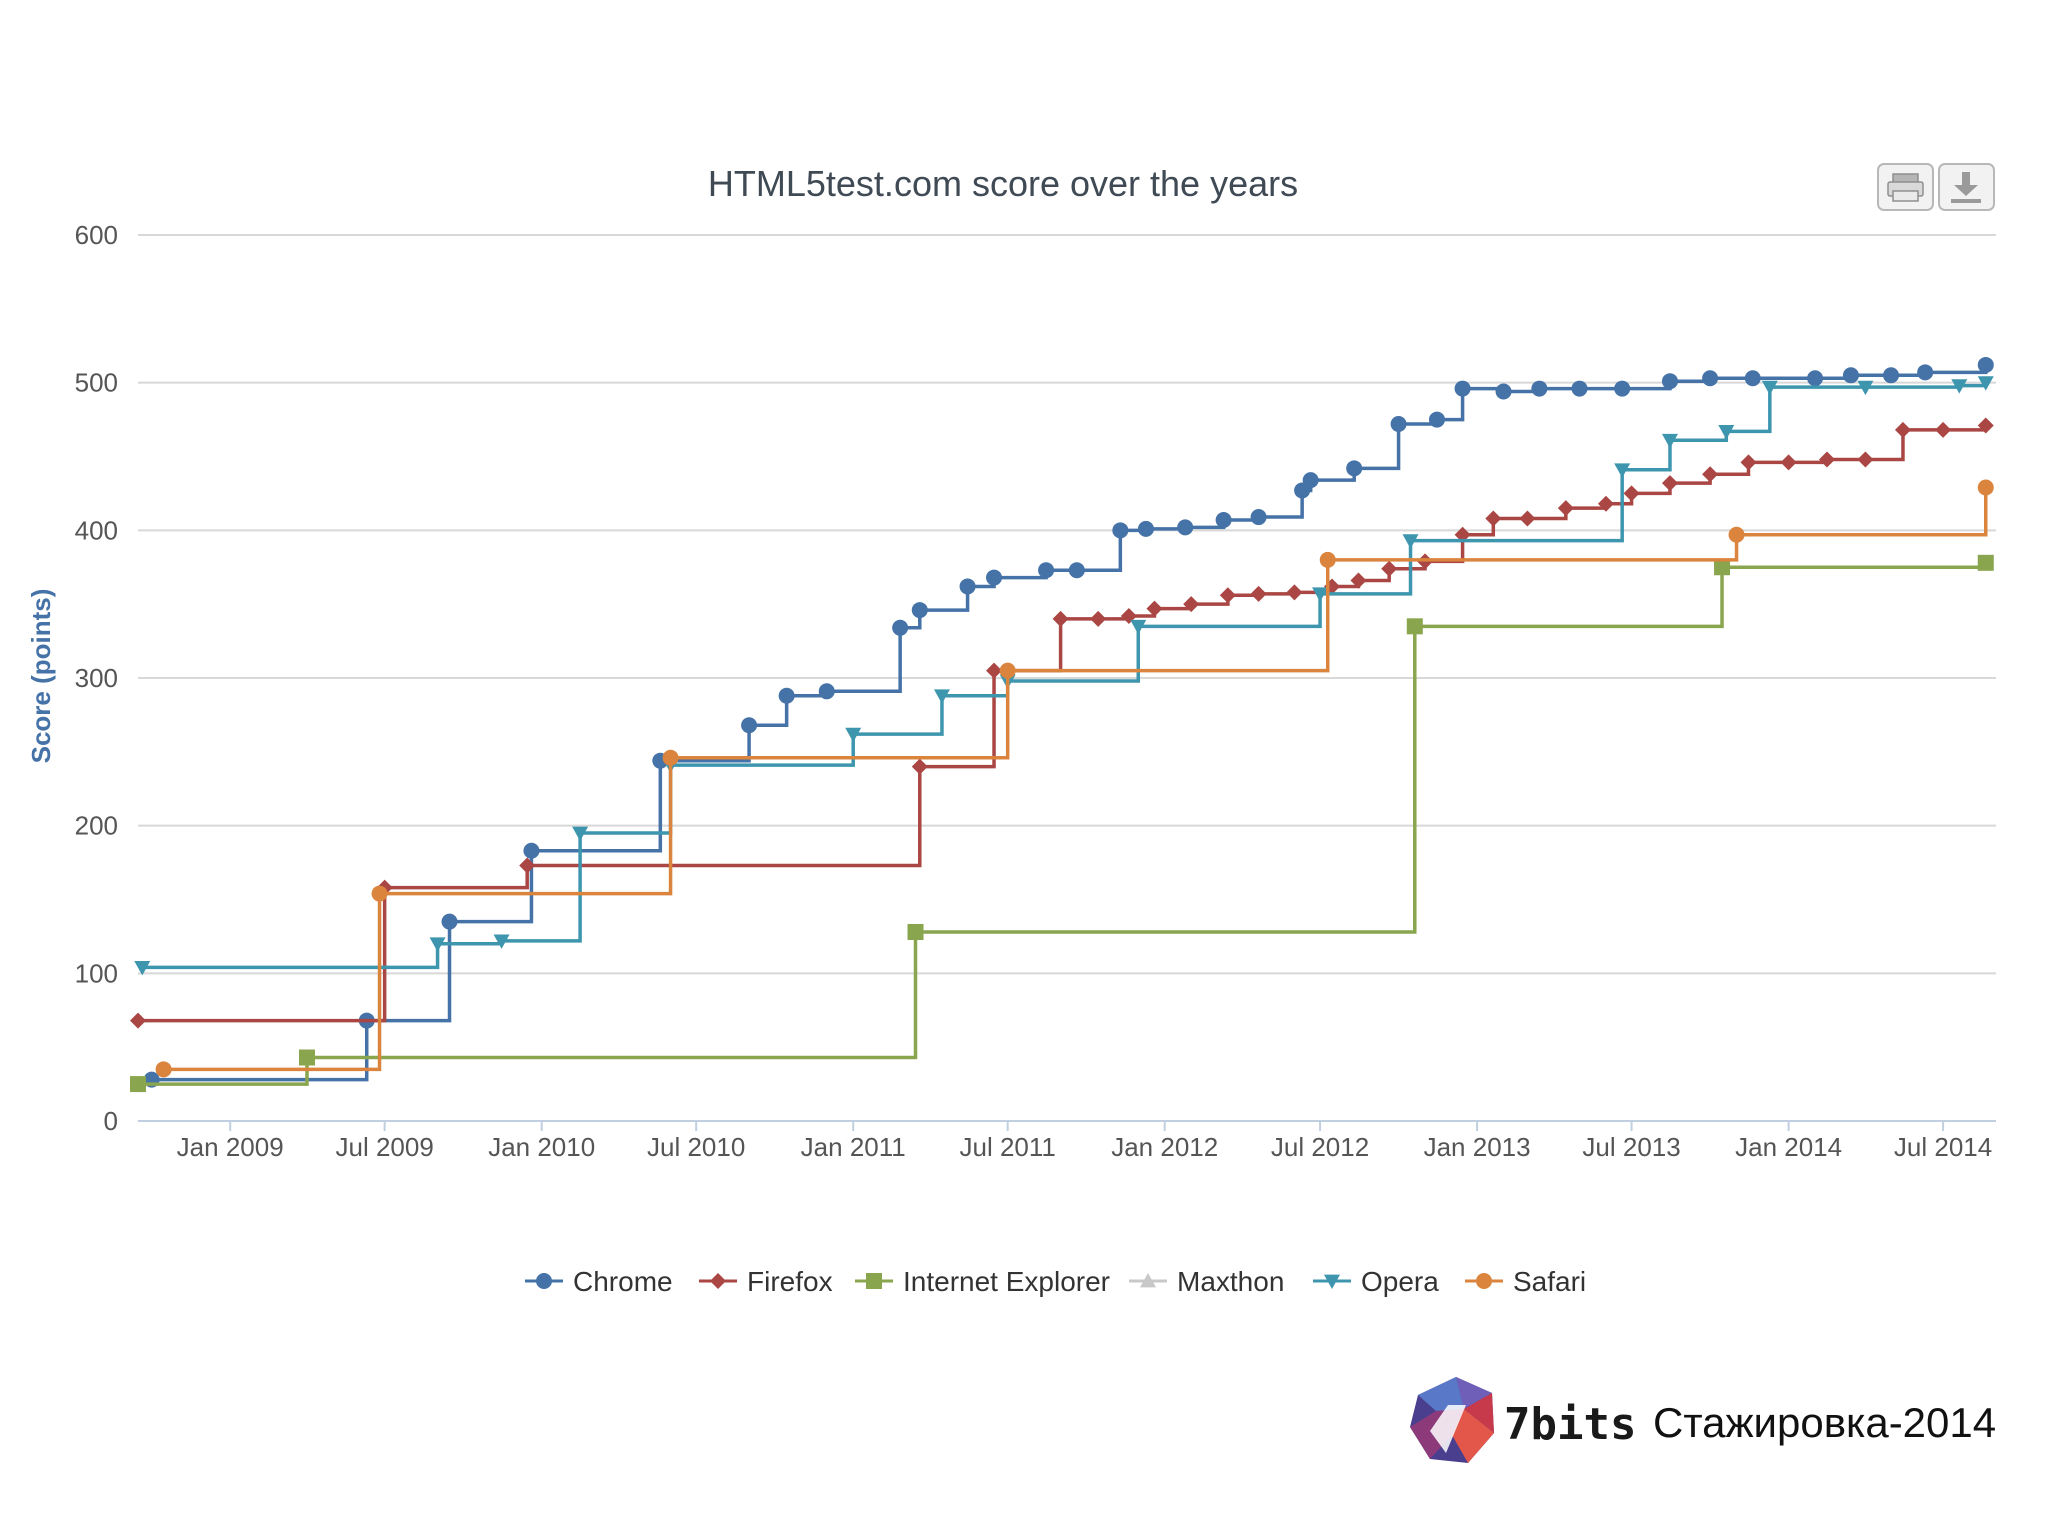 This screenshot has width=2048, height=1536. I want to click on legend-label-opera: Opera, so click(1400, 1281).